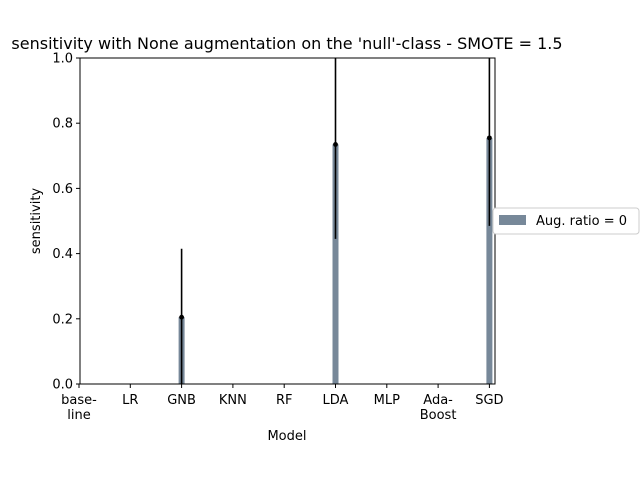  I want to click on x-tick-label: MLP, so click(387, 400).